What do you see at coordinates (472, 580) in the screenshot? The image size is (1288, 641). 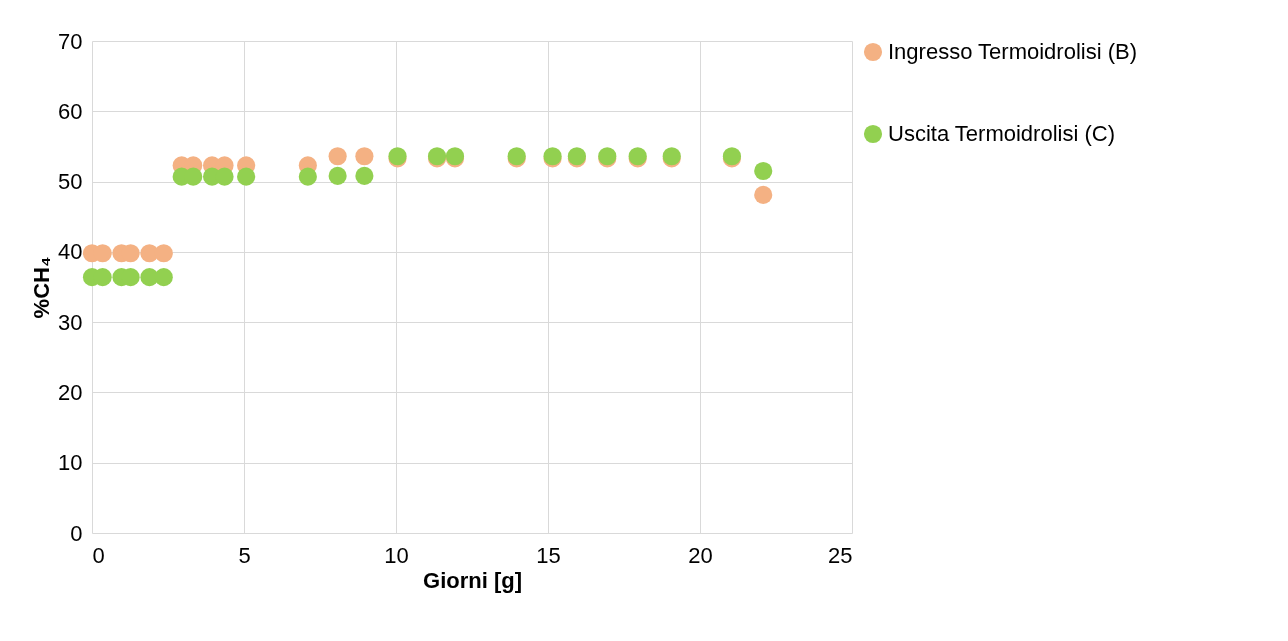 I see `x-axis-title: Giorni [g]` at bounding box center [472, 580].